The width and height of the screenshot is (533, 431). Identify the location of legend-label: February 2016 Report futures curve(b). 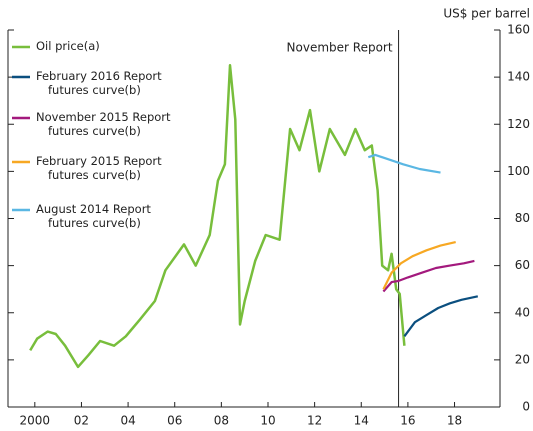
(99, 83).